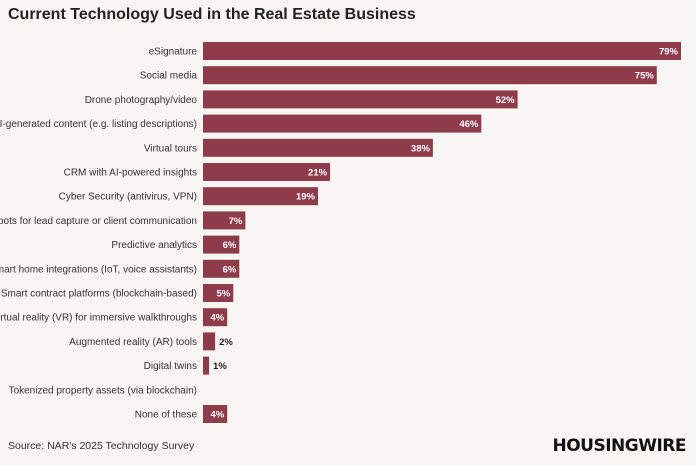  I want to click on value-label: 21%, so click(318, 173).